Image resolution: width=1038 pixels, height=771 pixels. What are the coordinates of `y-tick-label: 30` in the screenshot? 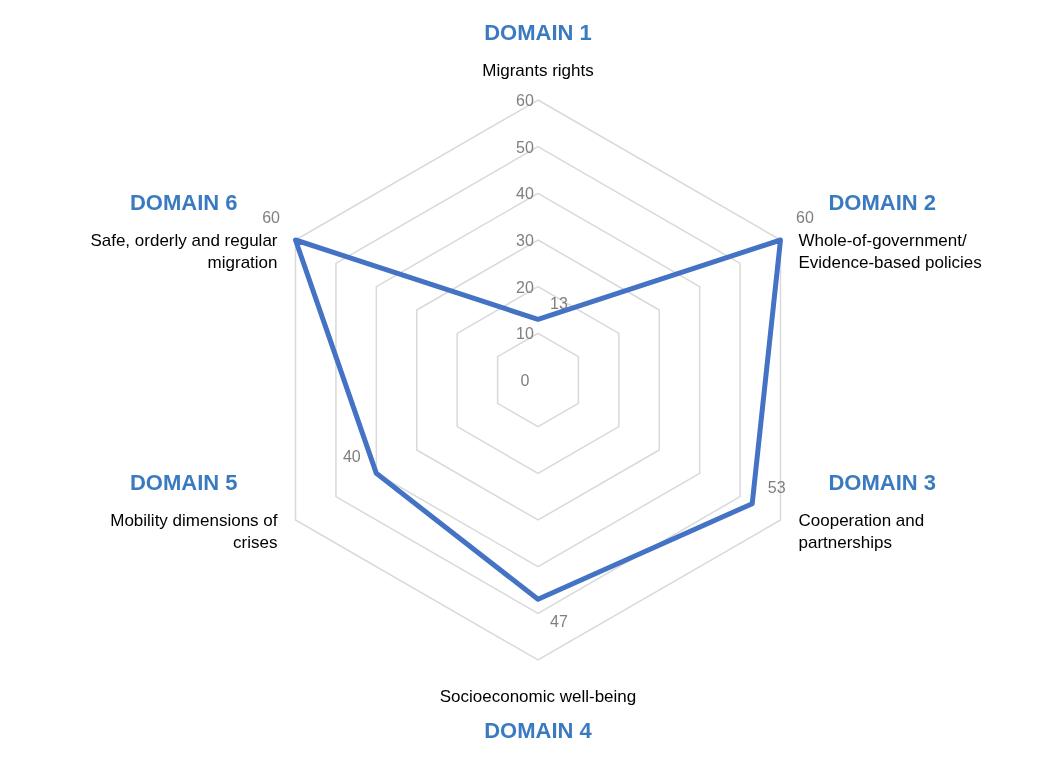 It's located at (525, 240).